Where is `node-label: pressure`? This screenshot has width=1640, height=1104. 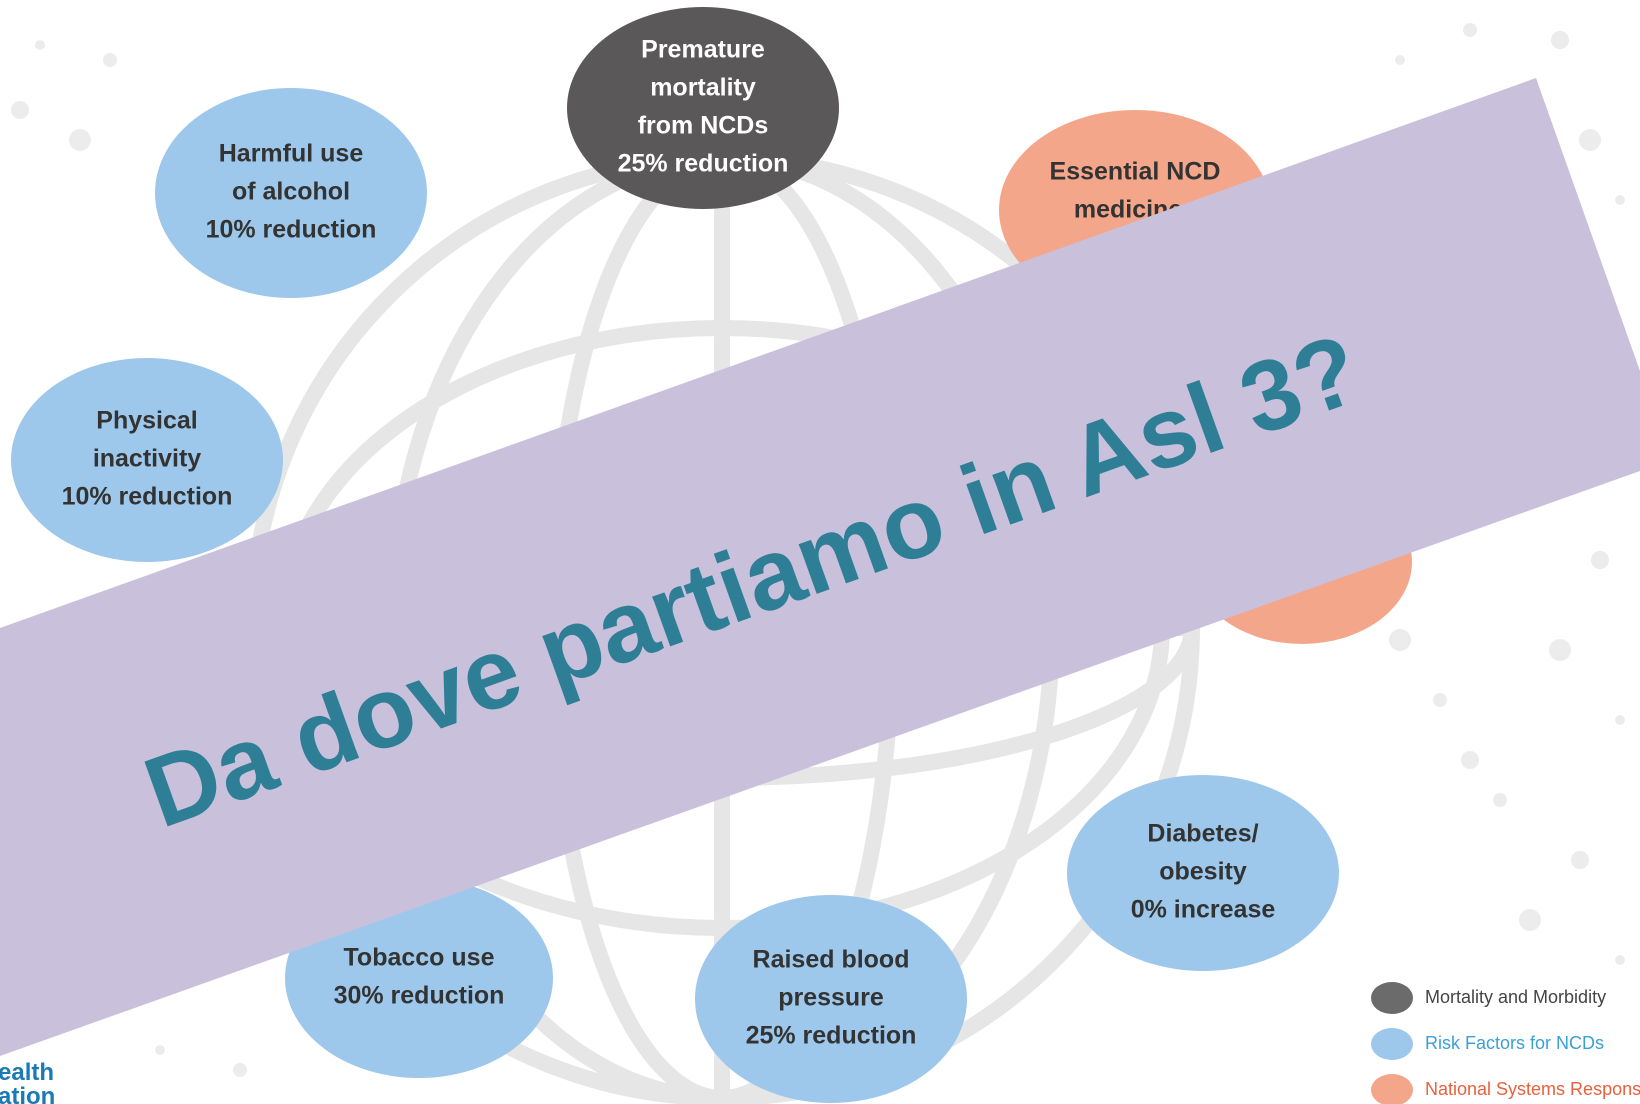
node-label: pressure is located at coordinates (831, 998).